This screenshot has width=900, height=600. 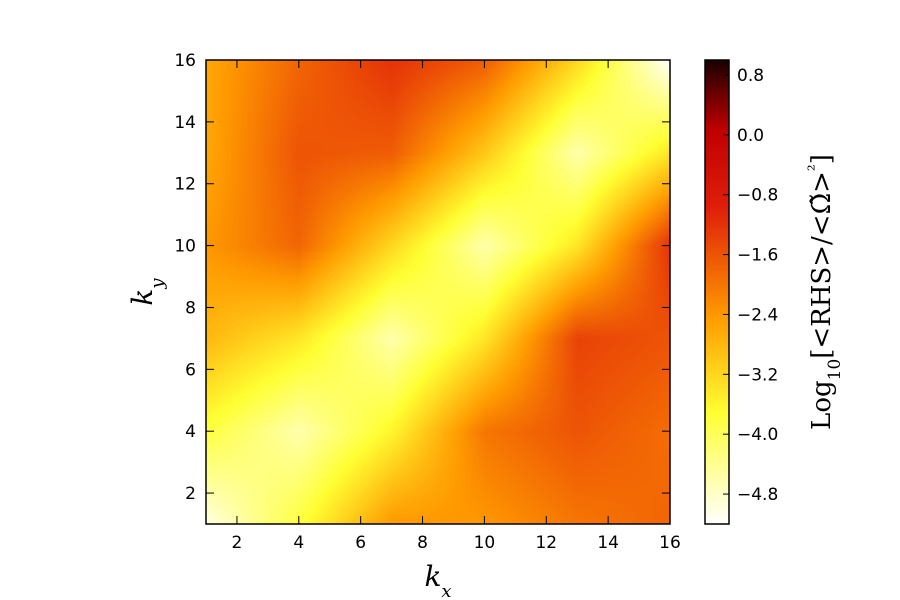 I want to click on colorbar-tick-label: −3.2, so click(x=757, y=375).